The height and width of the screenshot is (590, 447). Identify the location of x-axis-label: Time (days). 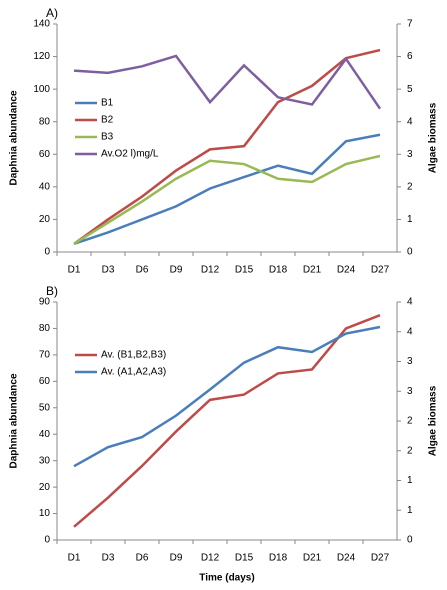
(226, 578).